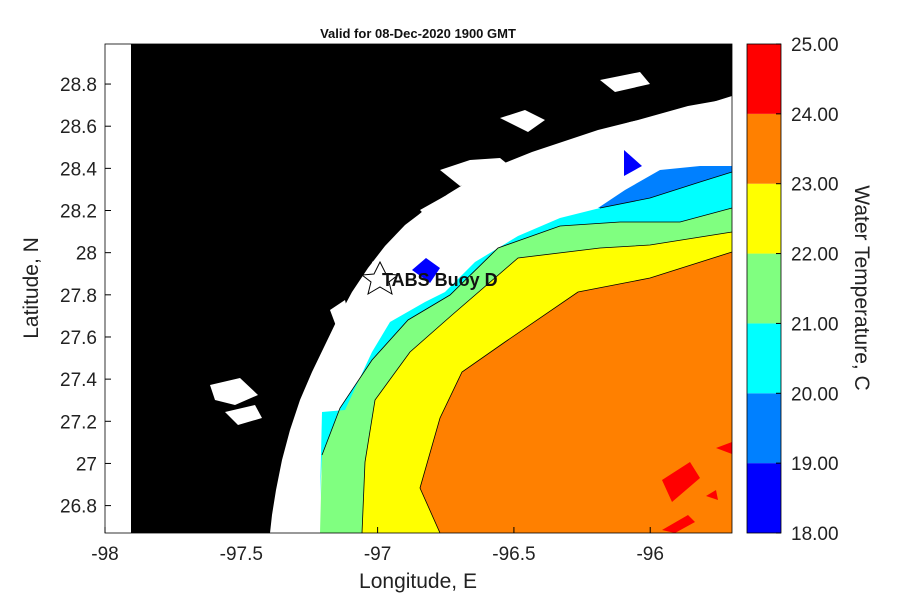 Image resolution: width=900 pixels, height=600 pixels. I want to click on colorbar-tick-label: 25.00, so click(815, 45).